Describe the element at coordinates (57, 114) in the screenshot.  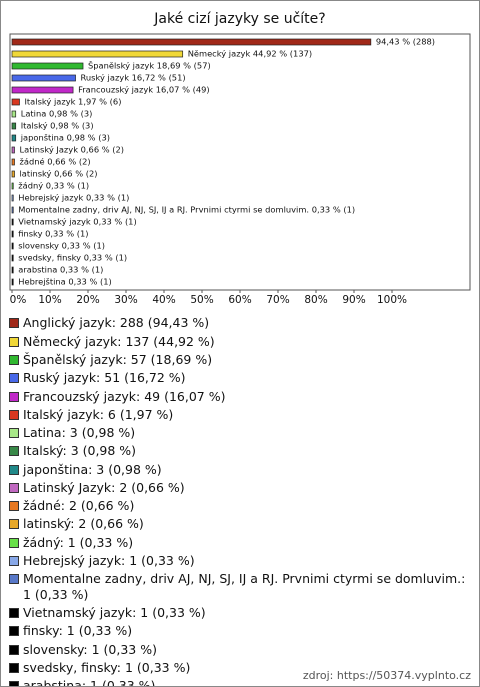
I see `value-label: Latina 0,98 % (3)` at that location.